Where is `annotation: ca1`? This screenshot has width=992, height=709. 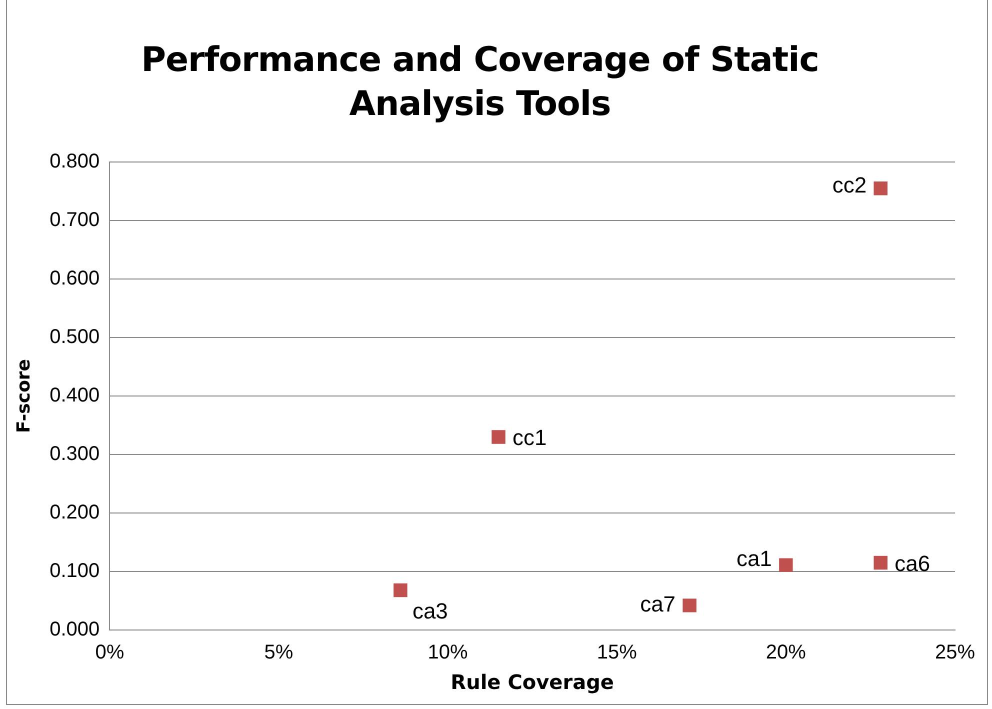 annotation: ca1 is located at coordinates (754, 559).